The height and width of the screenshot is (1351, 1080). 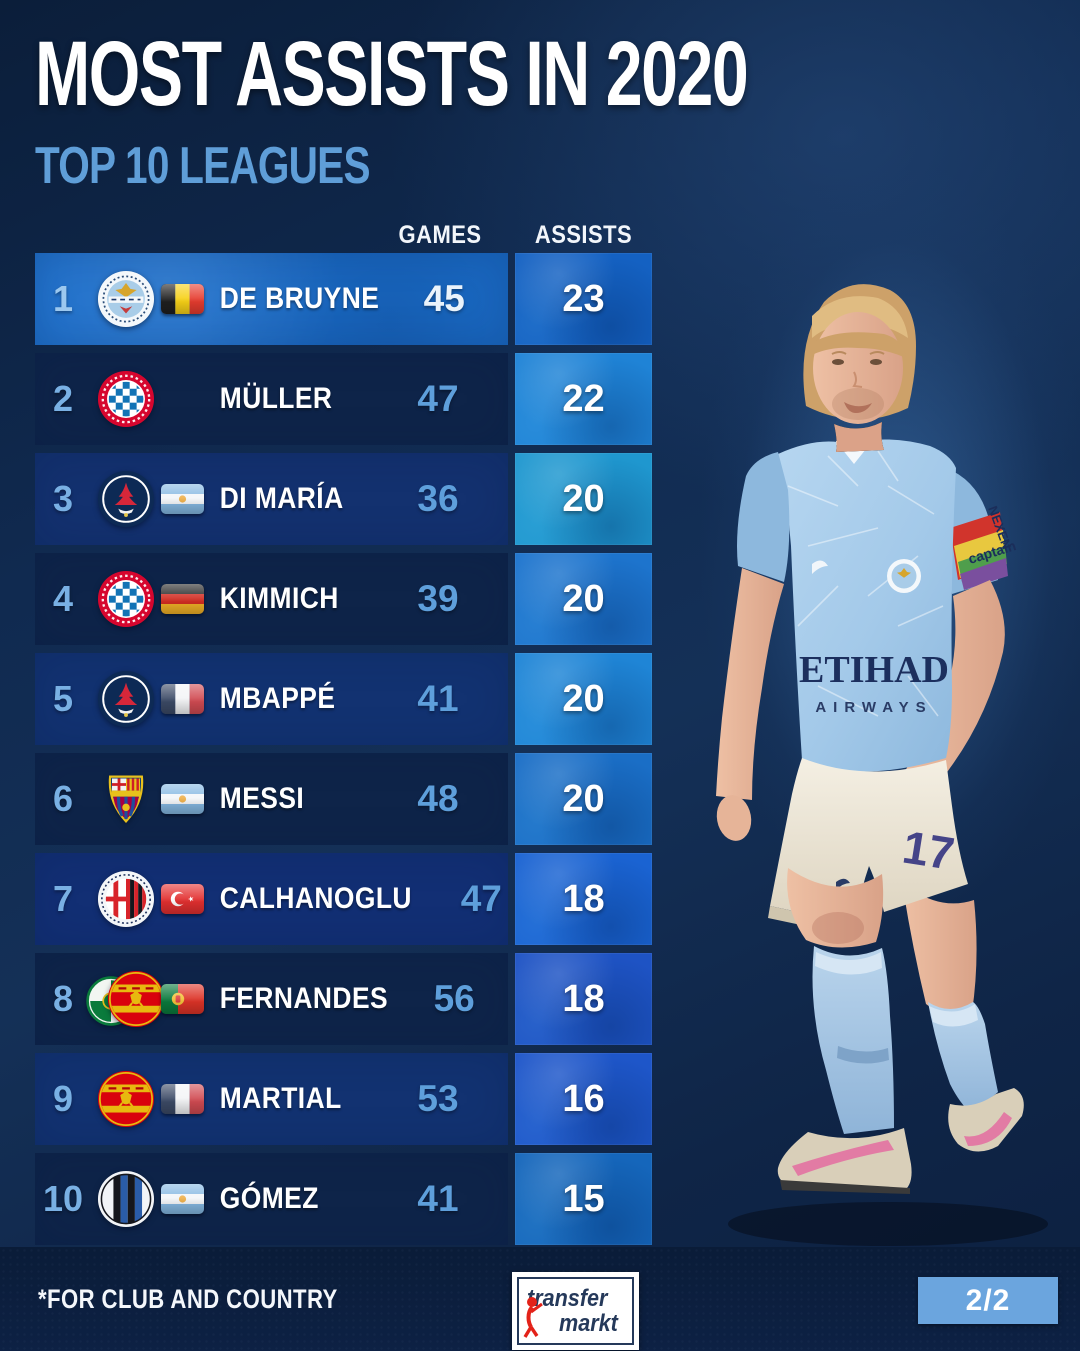 I want to click on table-row: 4 KIMMICH 39 20, so click(x=345, y=599).